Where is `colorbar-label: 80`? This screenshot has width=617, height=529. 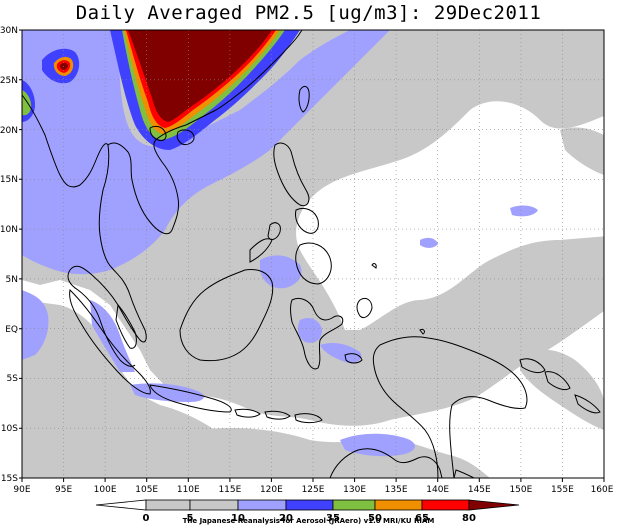
colorbar-label: 80 is located at coordinates (469, 518).